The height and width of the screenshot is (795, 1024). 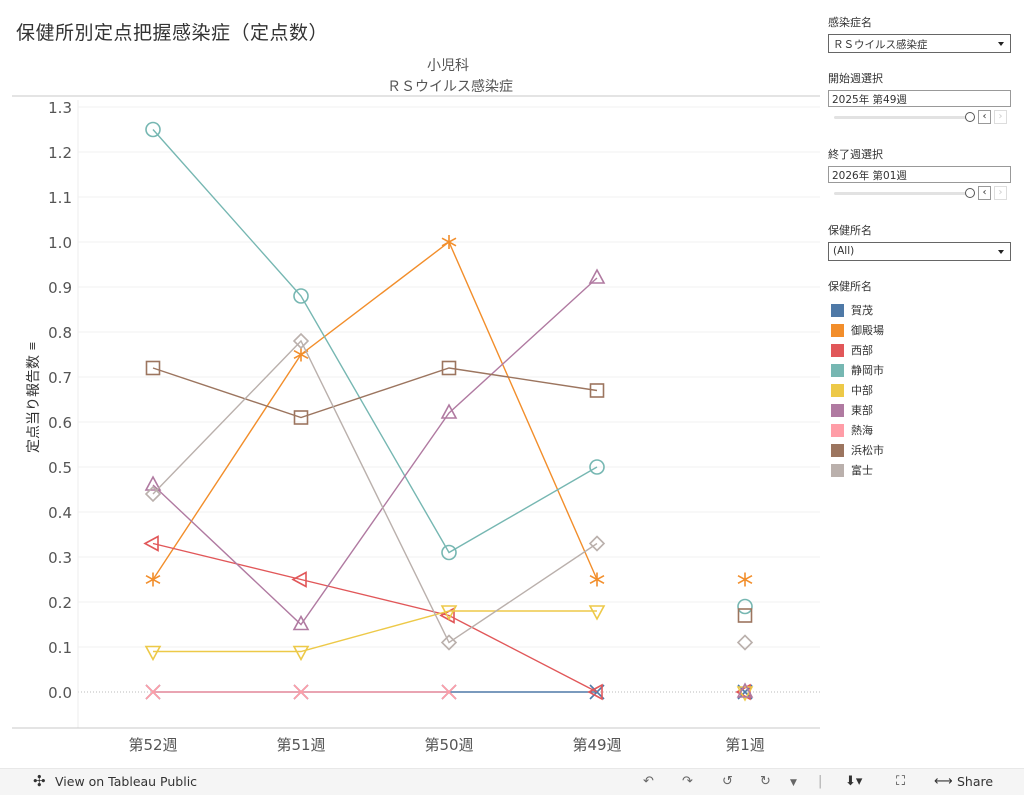 I want to click on legend-label: 静岡市, so click(x=867, y=370).